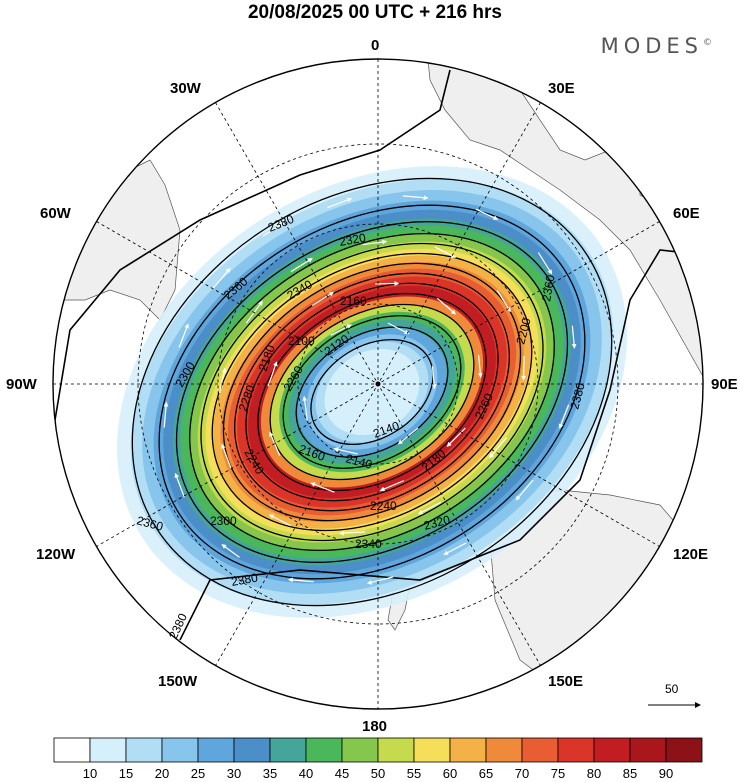 The image size is (750, 782). I want to click on colorbar-label: 50, so click(378, 773).